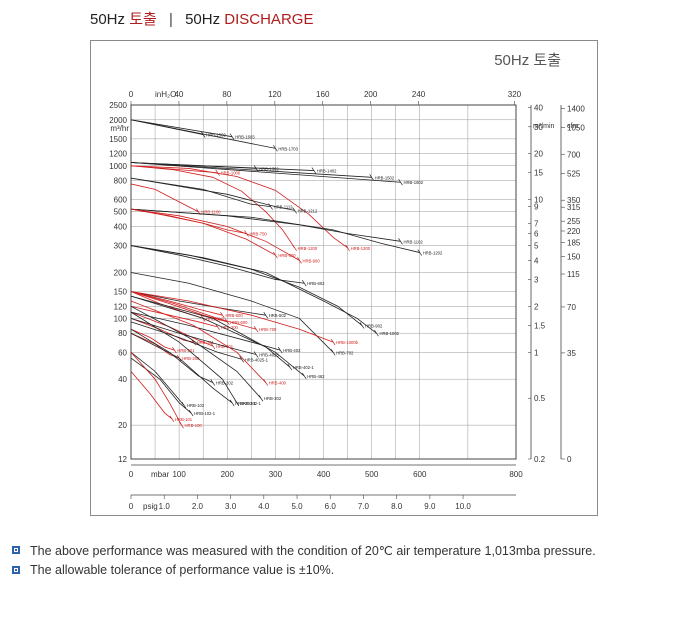 This screenshot has width=690, height=620. Describe the element at coordinates (268, 329) in the screenshot. I see `series-label: HRB-700` at that location.